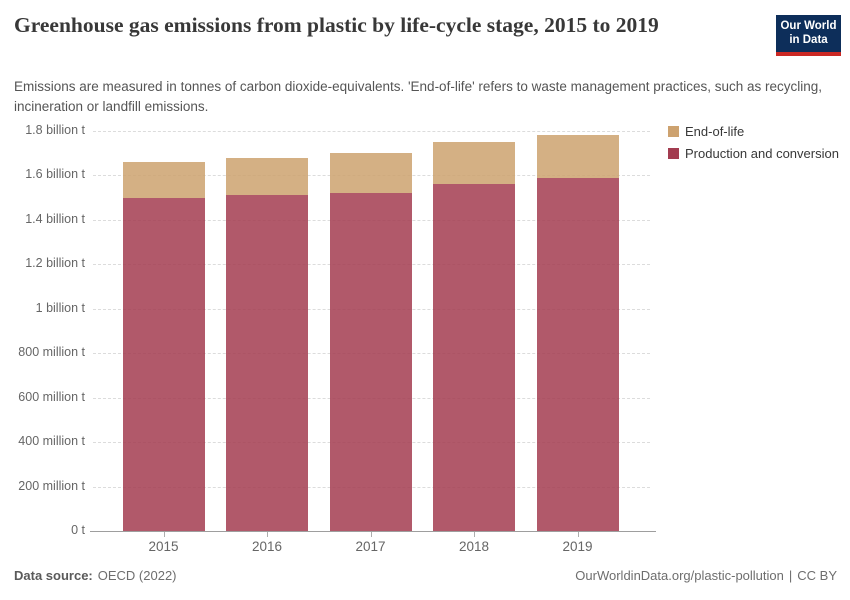  I want to click on legend-label: Production and conversion, so click(762, 153).